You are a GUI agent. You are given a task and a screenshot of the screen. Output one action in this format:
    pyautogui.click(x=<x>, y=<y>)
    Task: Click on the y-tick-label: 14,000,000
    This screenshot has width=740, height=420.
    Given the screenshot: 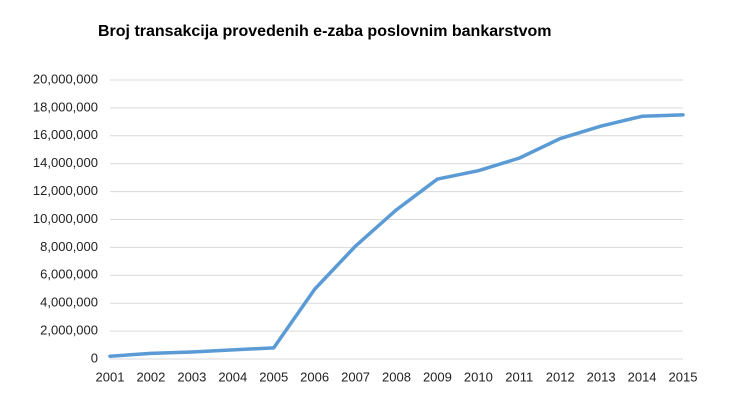 What is the action you would take?
    pyautogui.click(x=65, y=162)
    